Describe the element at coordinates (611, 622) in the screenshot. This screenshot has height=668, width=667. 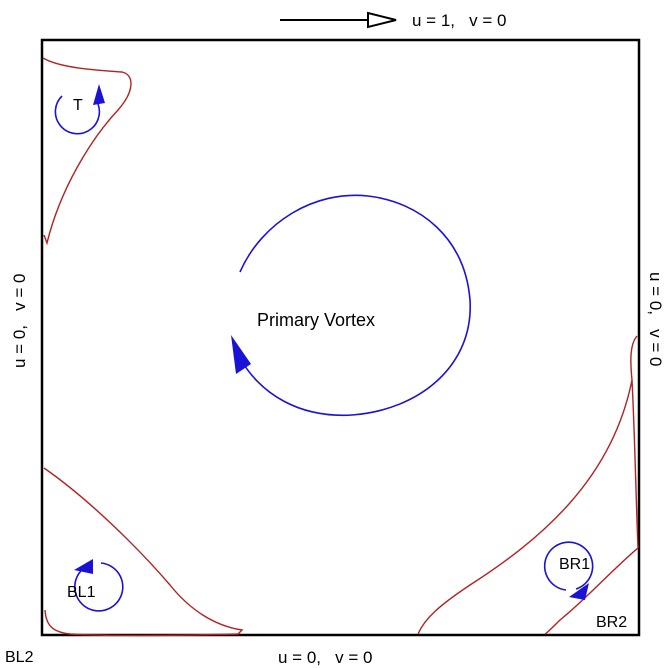
I see `bottom-right-vortex-2-label: BR2` at that location.